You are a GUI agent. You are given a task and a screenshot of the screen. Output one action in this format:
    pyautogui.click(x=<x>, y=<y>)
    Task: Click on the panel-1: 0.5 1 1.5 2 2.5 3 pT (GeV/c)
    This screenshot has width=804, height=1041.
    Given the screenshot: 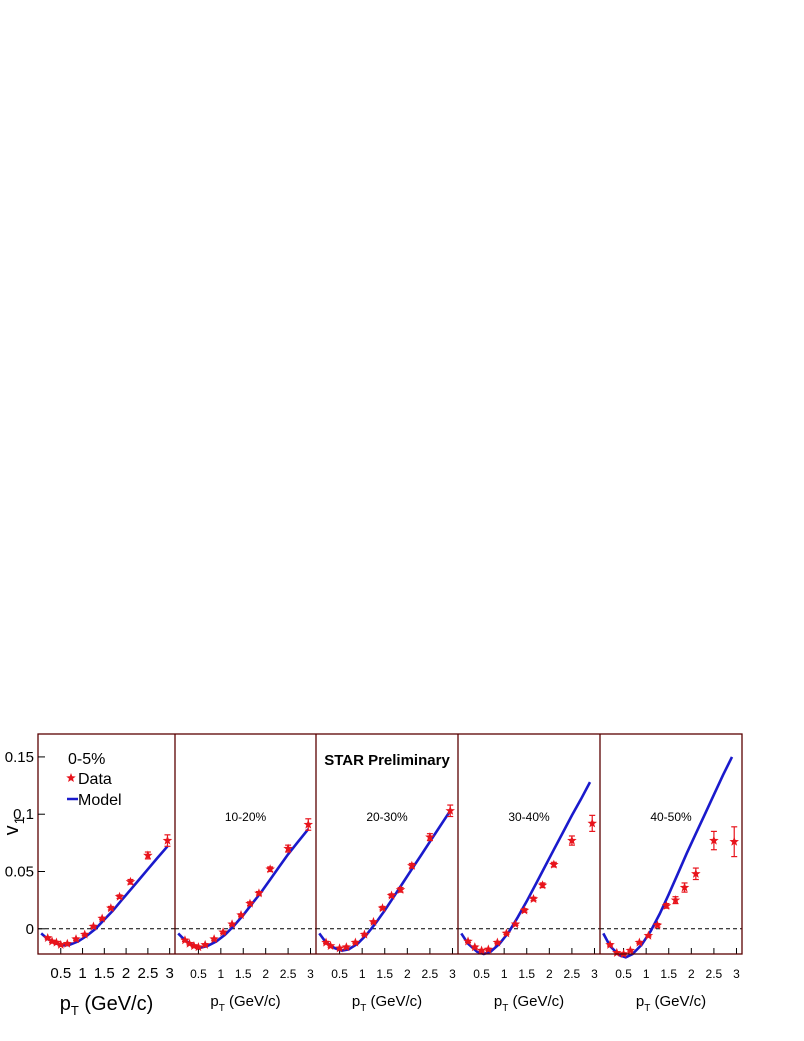 What is the action you would take?
    pyautogui.click(x=106, y=926)
    